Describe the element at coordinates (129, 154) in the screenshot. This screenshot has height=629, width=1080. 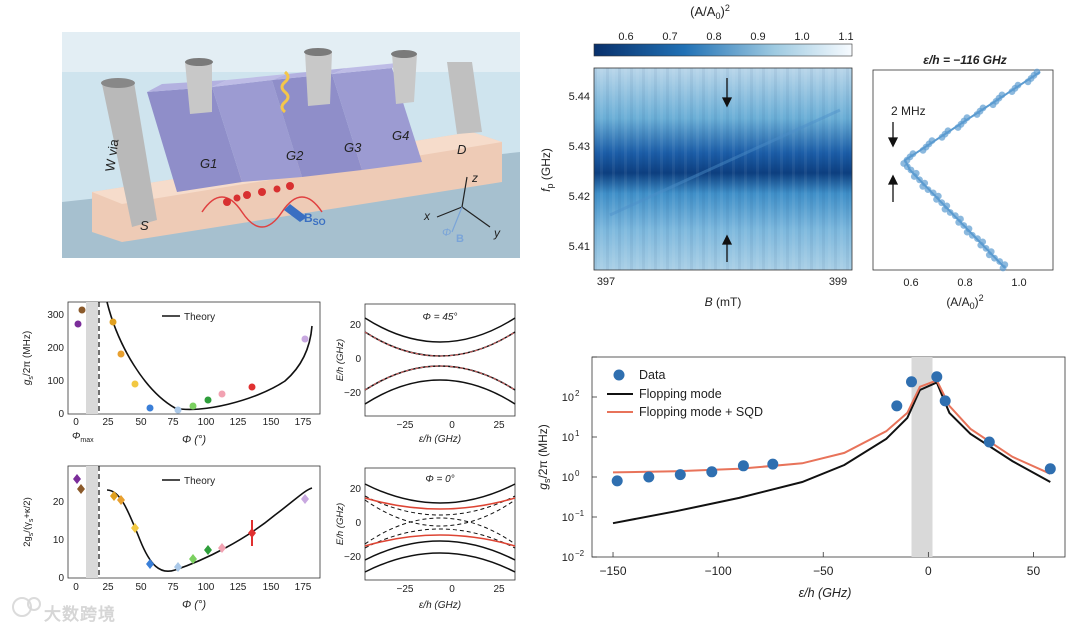
I see `w-via` at that location.